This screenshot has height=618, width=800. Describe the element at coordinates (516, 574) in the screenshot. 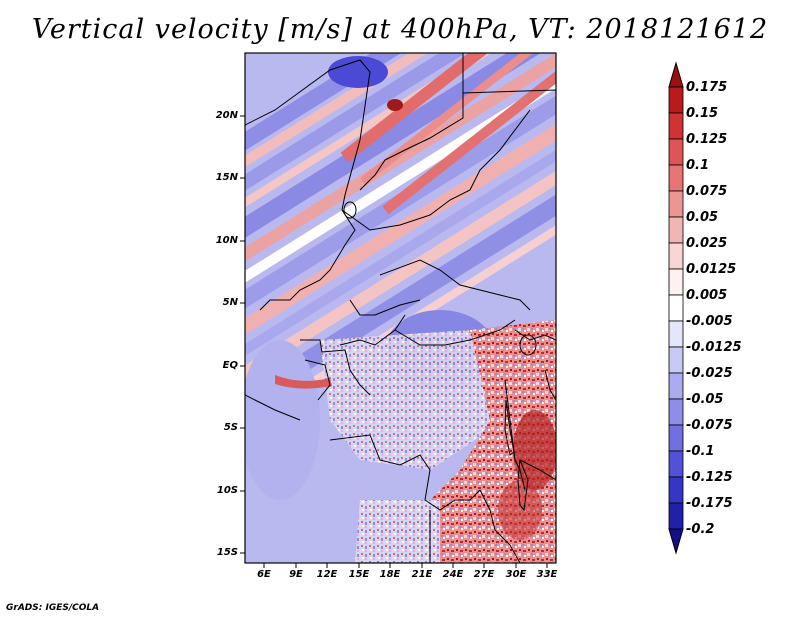

I see `lon-label: 30E` at that location.